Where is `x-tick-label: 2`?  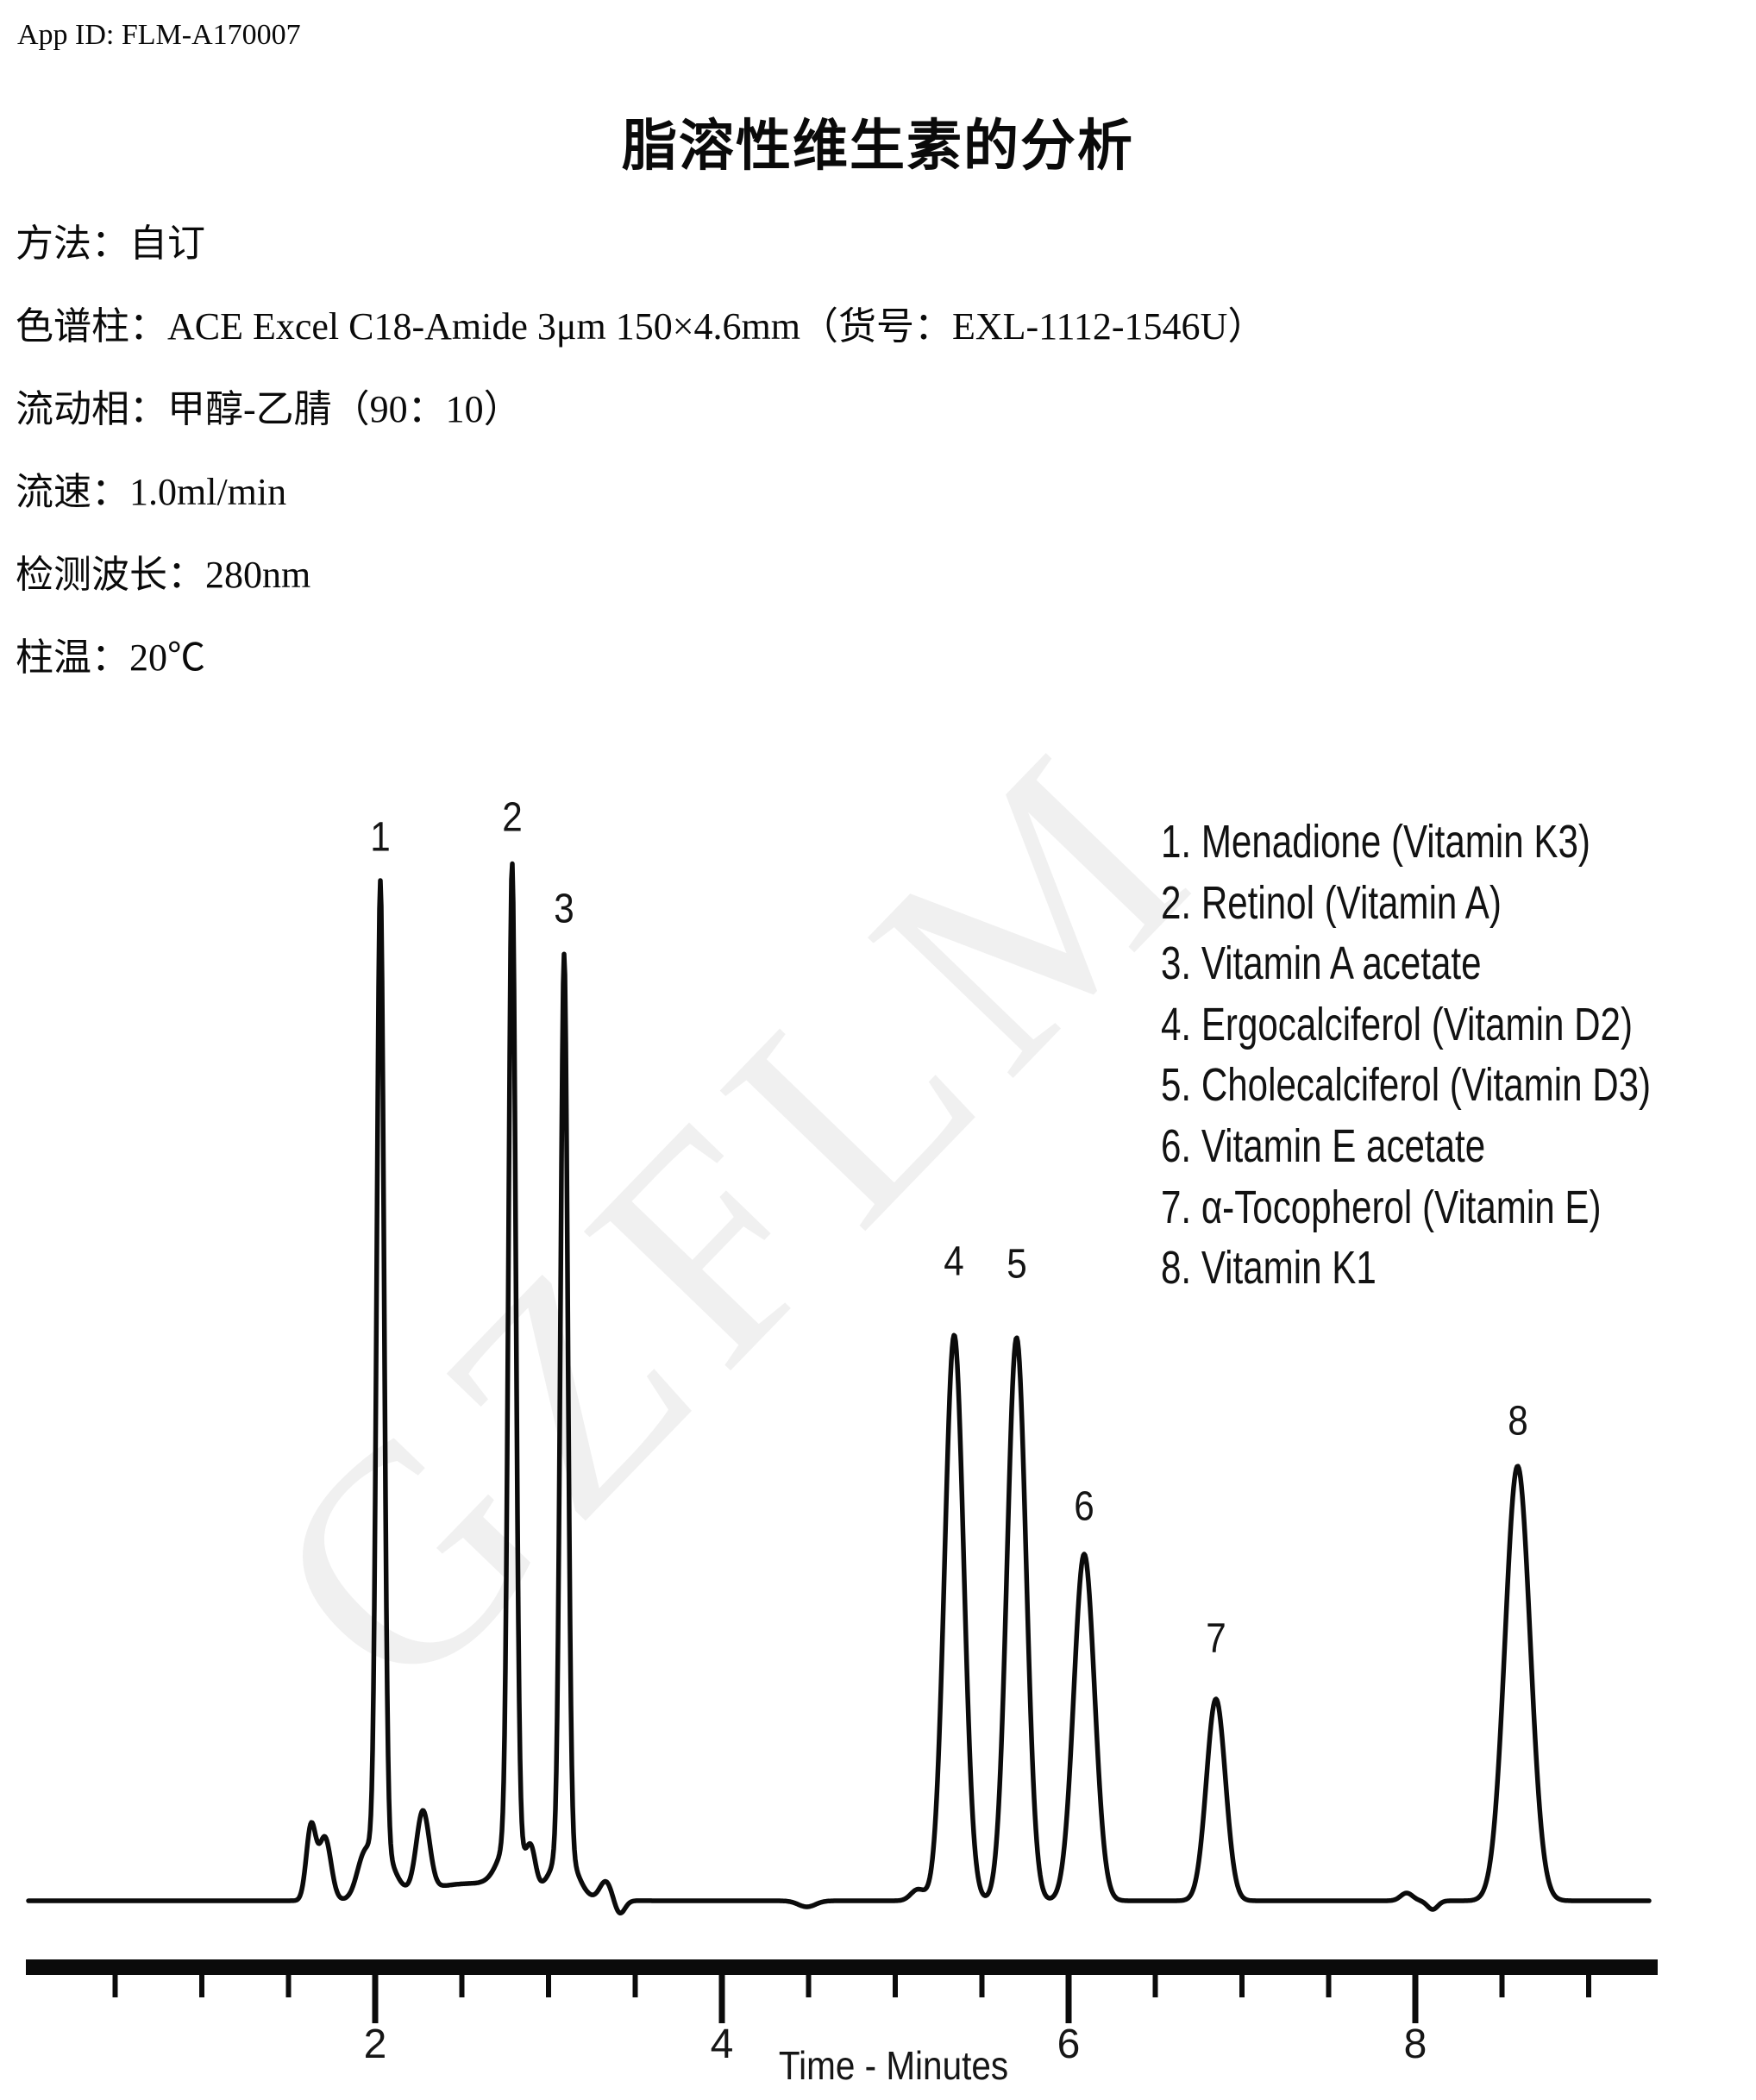
x-tick-label: 2 is located at coordinates (375, 2045).